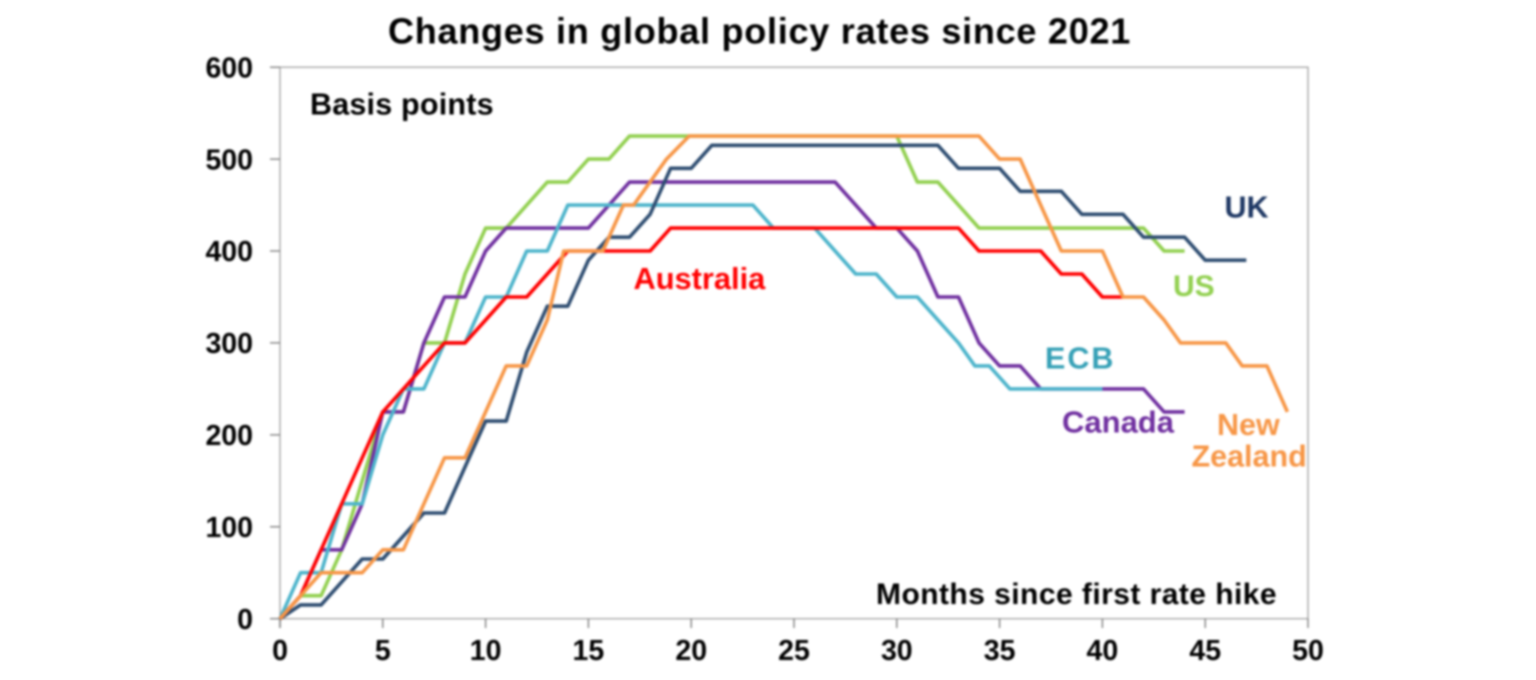 This screenshot has width=1536, height=680. Describe the element at coordinates (1247, 208) in the screenshot. I see `svg-text: UK` at that location.